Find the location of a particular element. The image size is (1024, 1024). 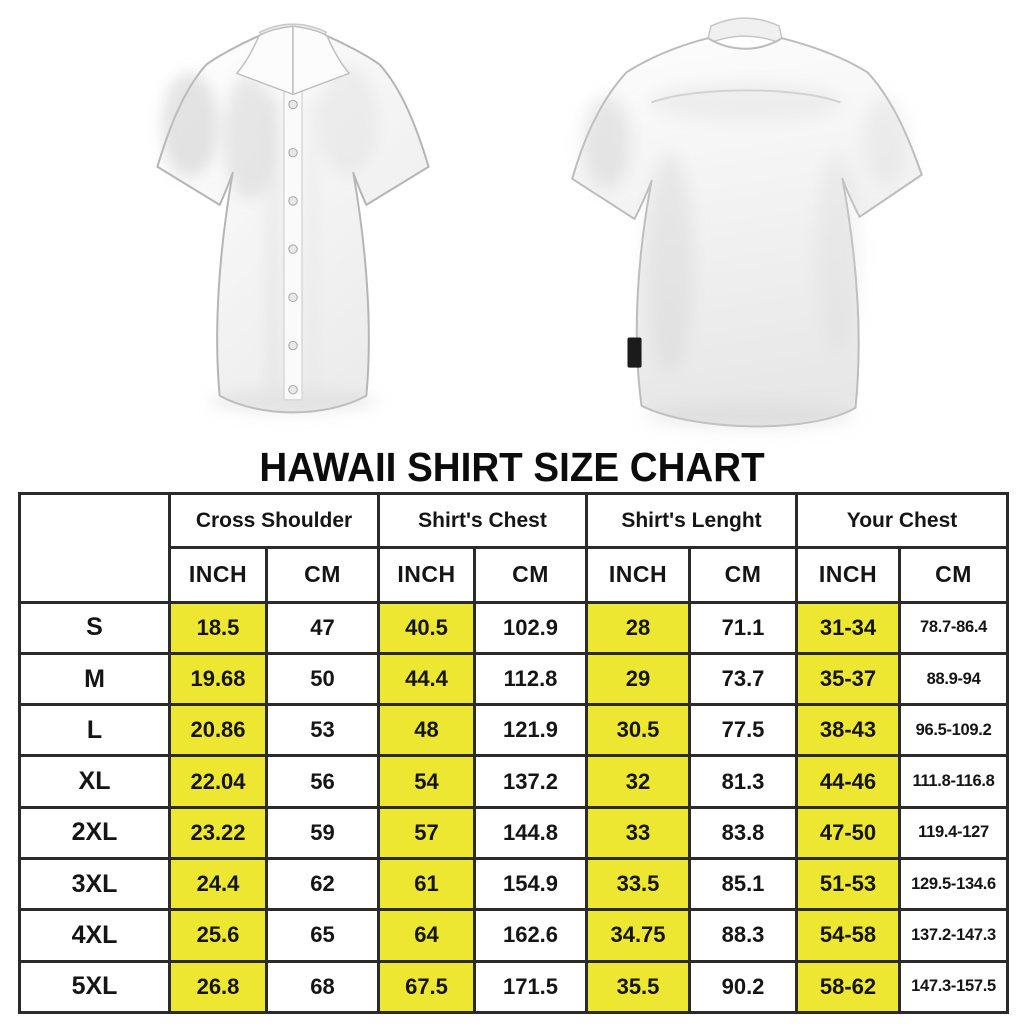

hem-tag is located at coordinates (634, 352).